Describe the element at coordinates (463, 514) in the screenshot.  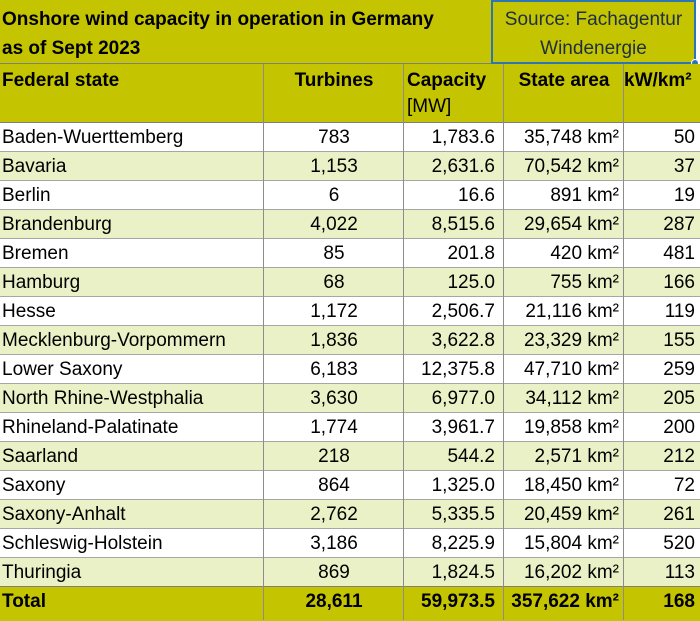
I see `cell-capacity: 5,335.5` at that location.